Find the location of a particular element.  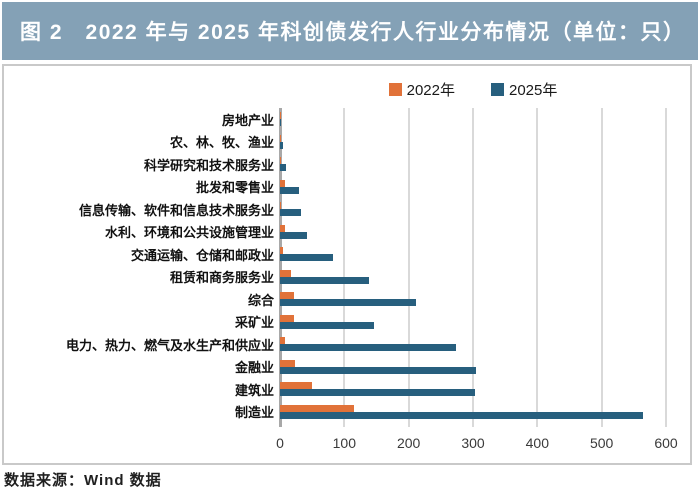

bar-2022年-电力、热力、燃气及水生产和供应业 is located at coordinates (282, 341).